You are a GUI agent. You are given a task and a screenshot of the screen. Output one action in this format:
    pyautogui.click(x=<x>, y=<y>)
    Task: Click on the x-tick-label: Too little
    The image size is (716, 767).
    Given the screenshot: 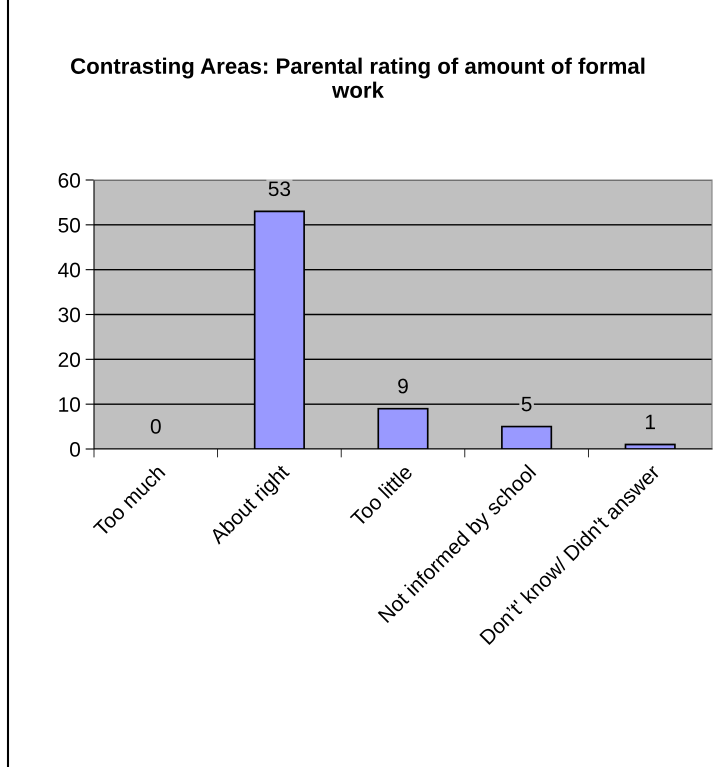 What is the action you would take?
    pyautogui.click(x=381, y=496)
    